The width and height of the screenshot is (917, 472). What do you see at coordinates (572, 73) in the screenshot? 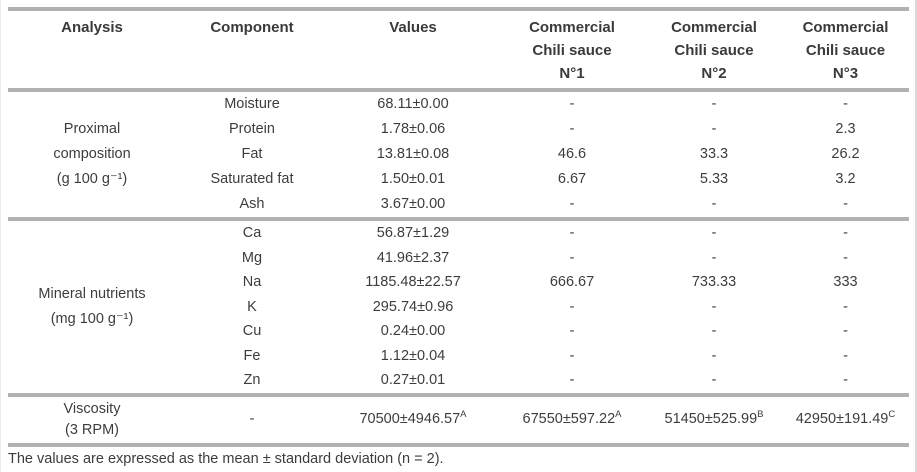
I see `header-text: N°1` at bounding box center [572, 73].